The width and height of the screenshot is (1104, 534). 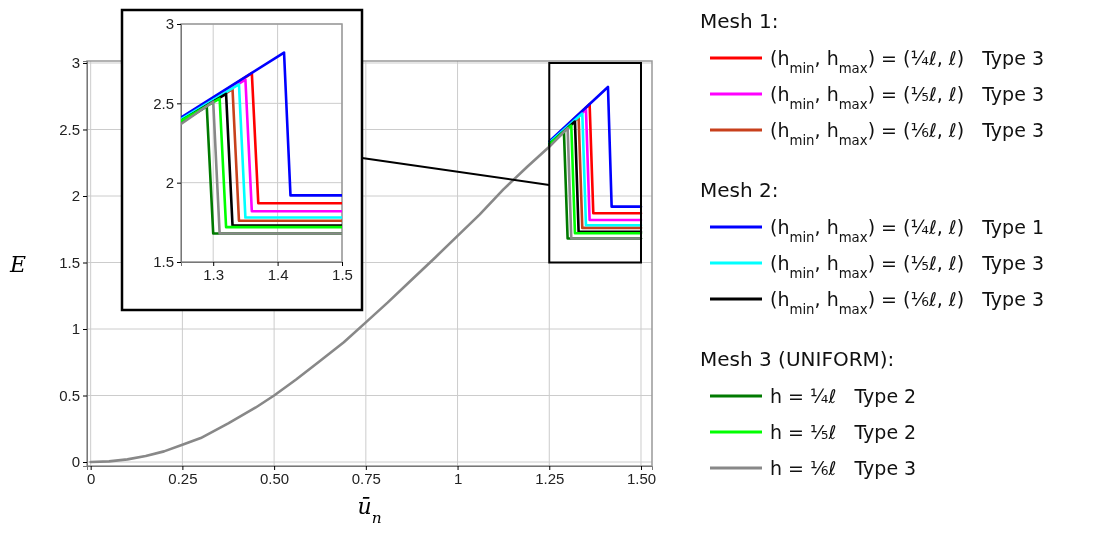 What do you see at coordinates (17, 264) in the screenshot?
I see `y-axis-title: E` at bounding box center [17, 264].